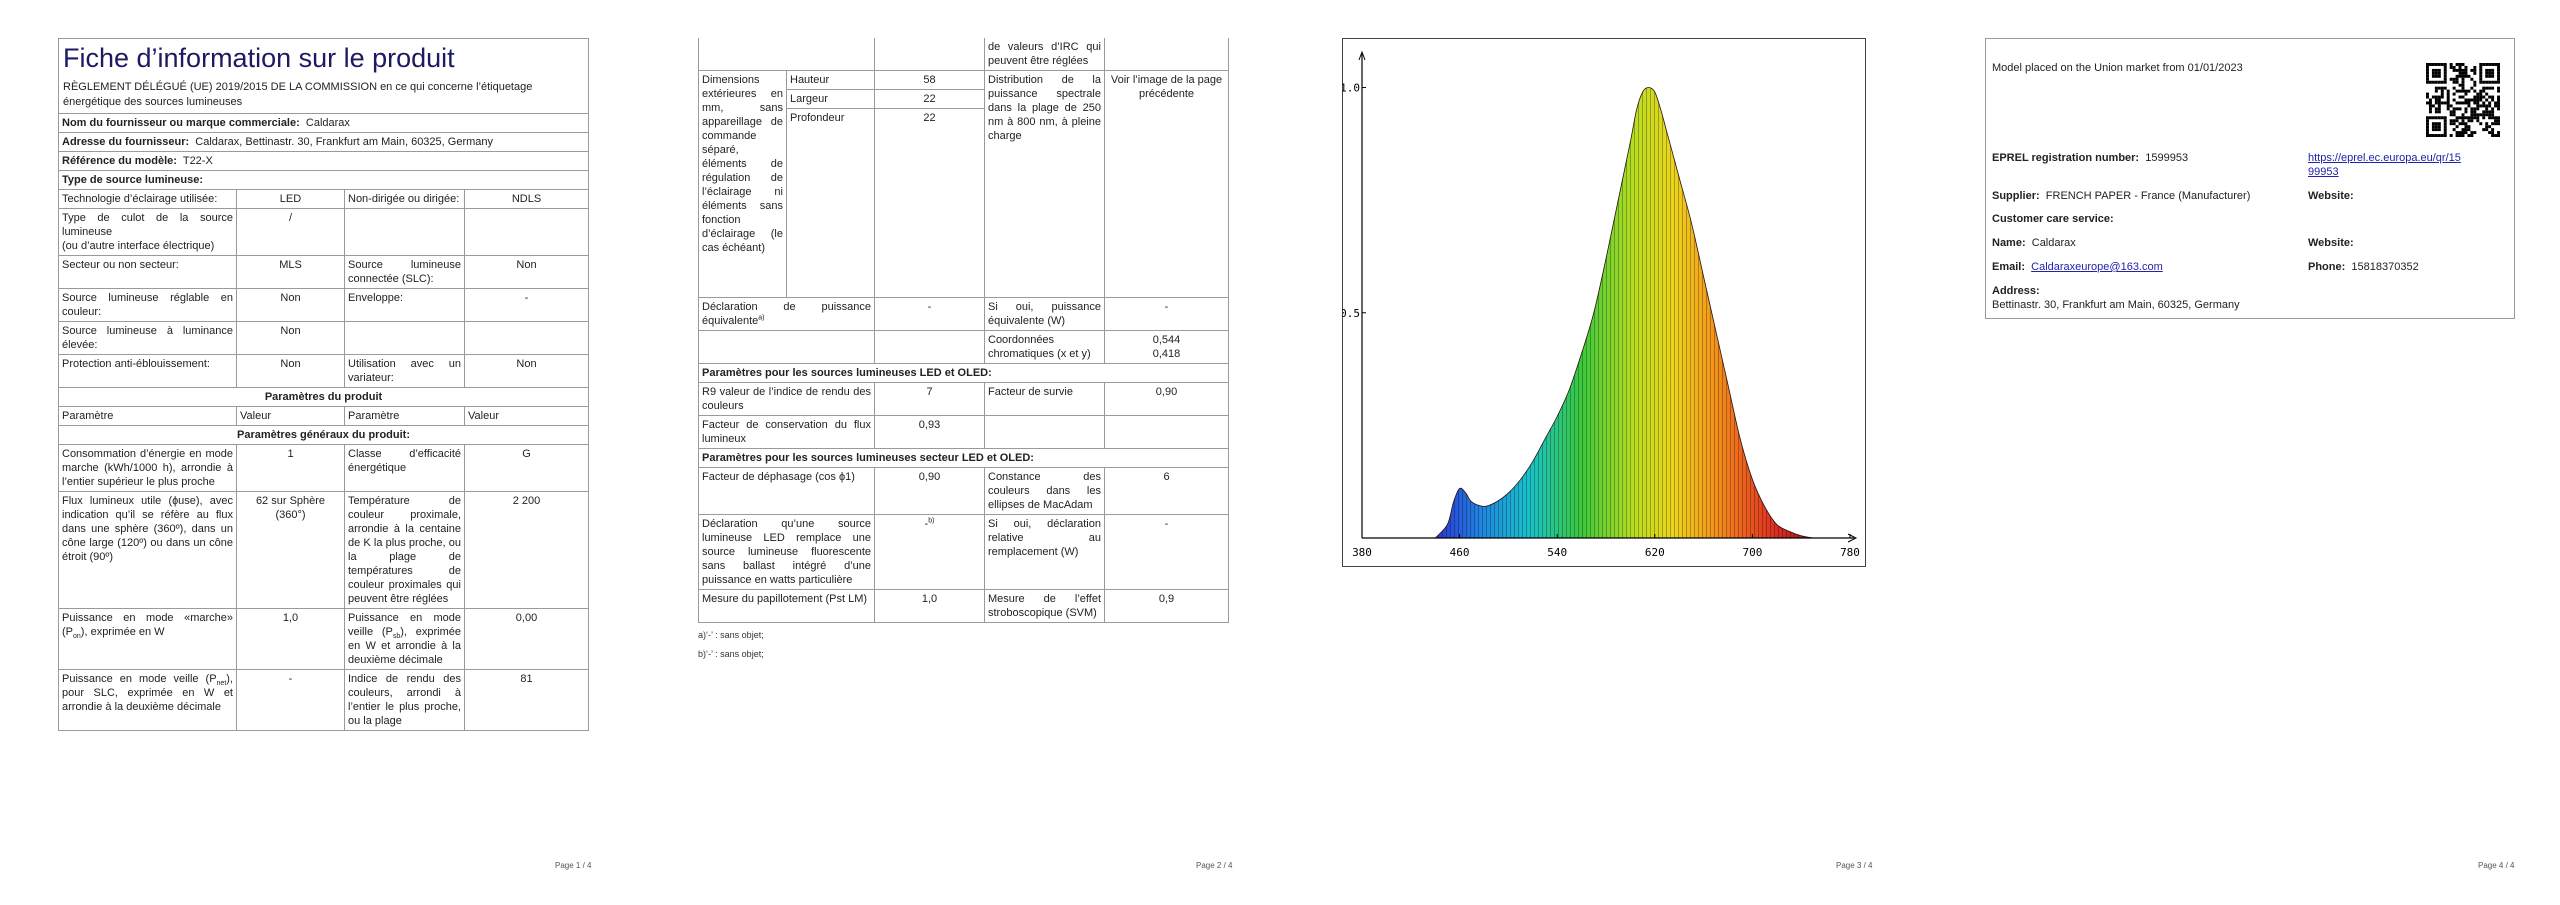  I want to click on tunable-value: Non, so click(290, 305).